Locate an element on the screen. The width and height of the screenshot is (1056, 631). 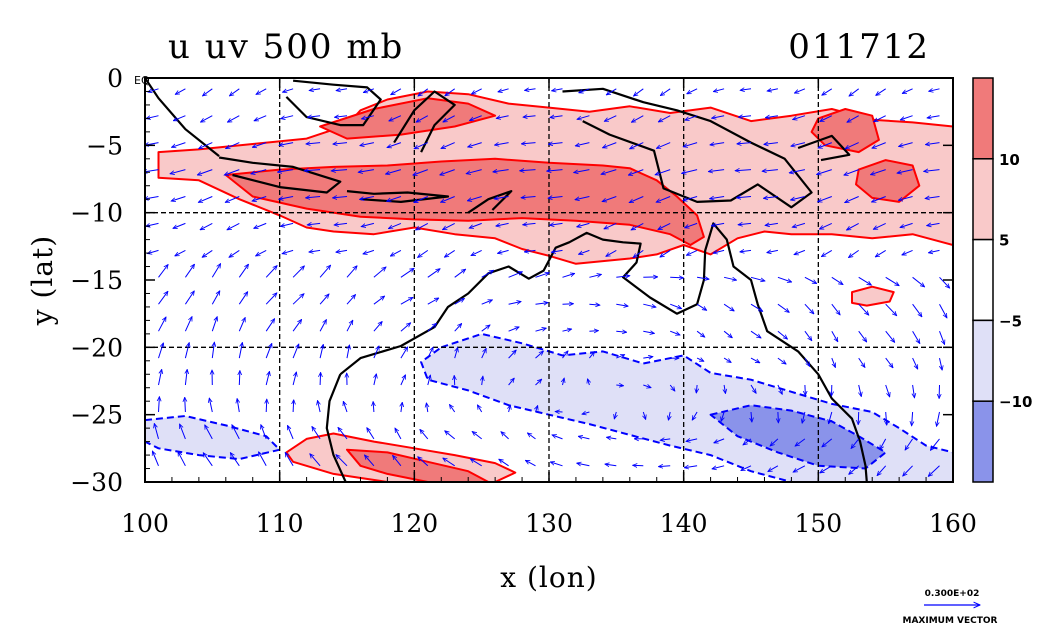
x-tick-label-130: 130 is located at coordinates (549, 523).